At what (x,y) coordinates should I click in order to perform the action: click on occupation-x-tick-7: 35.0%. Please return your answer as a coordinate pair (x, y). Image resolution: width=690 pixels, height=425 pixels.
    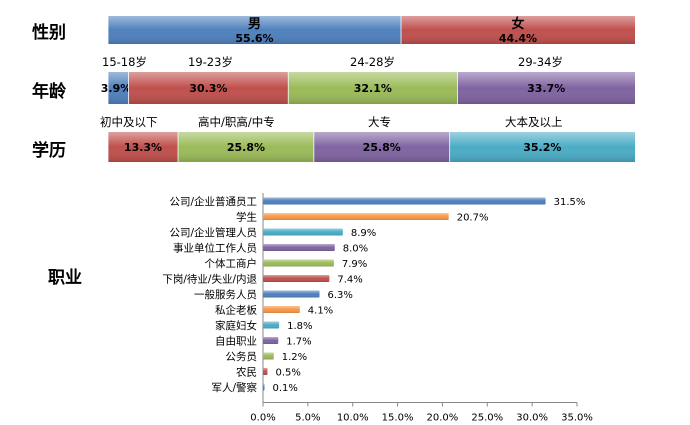
    Looking at the image, I should click on (577, 418).